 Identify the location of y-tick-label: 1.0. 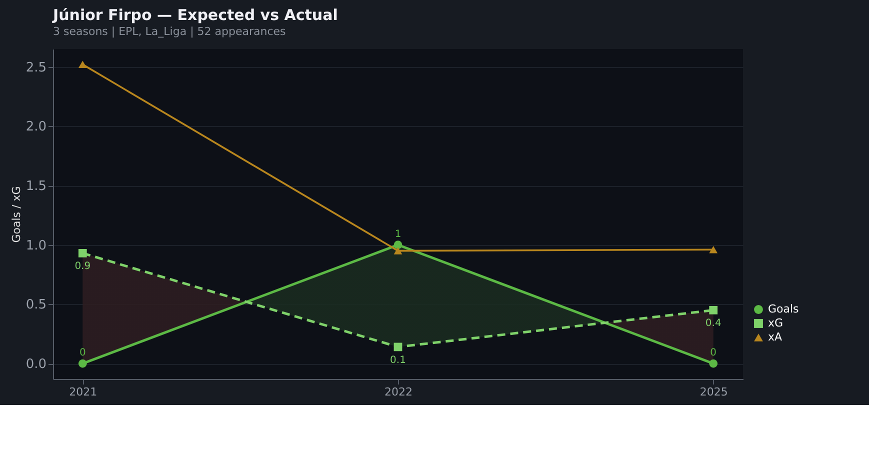
(36, 246).